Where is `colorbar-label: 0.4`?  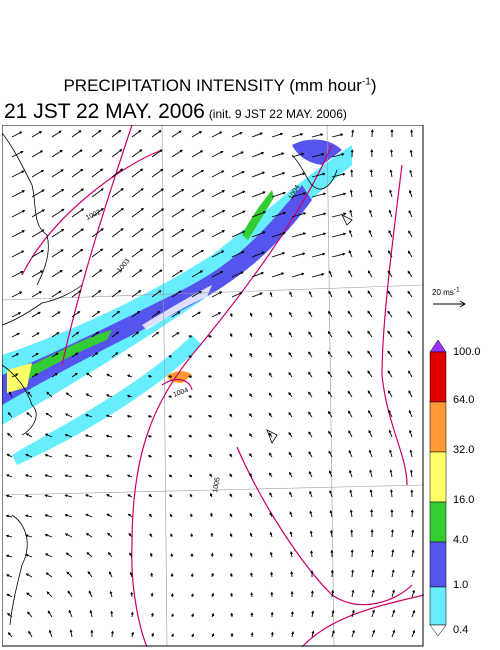 colorbar-label: 0.4 is located at coordinates (461, 630).